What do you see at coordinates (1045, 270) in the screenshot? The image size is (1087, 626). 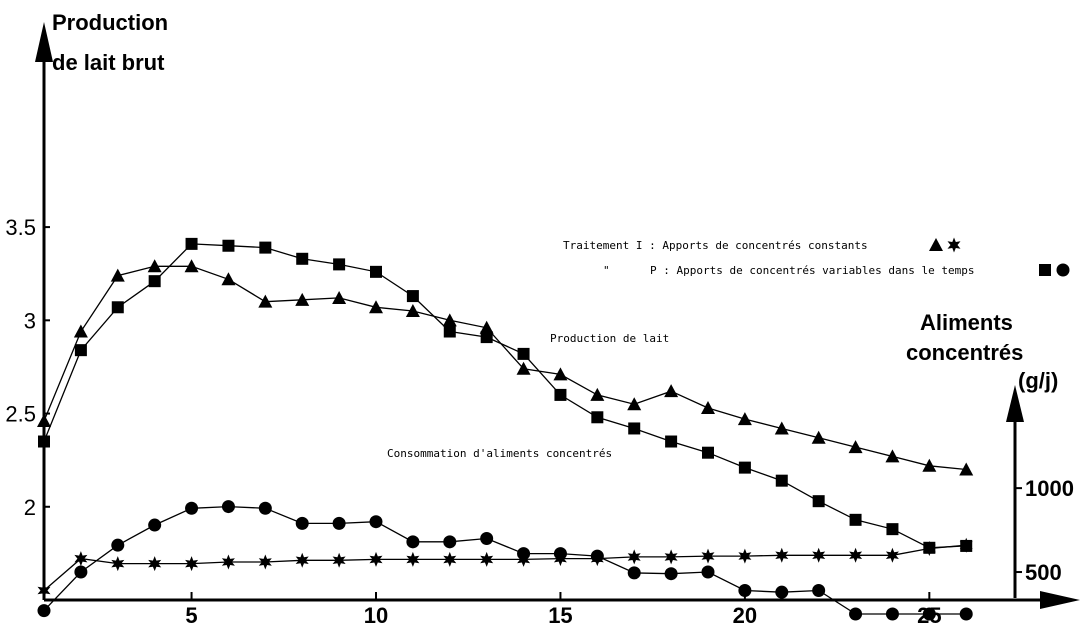 I see `legend-square-marker` at bounding box center [1045, 270].